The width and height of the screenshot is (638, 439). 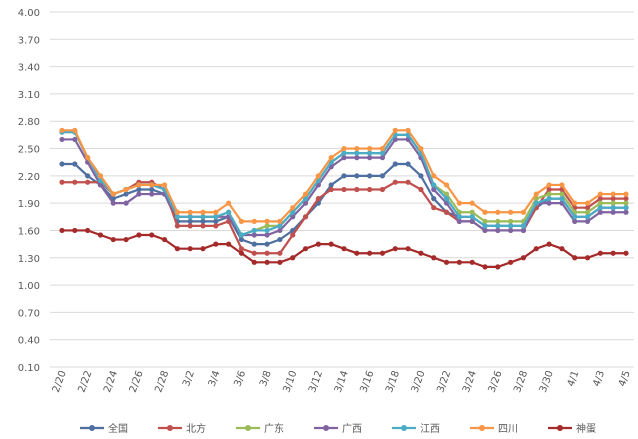 I want to click on y-tick-label: 0.70, so click(x=29, y=313).